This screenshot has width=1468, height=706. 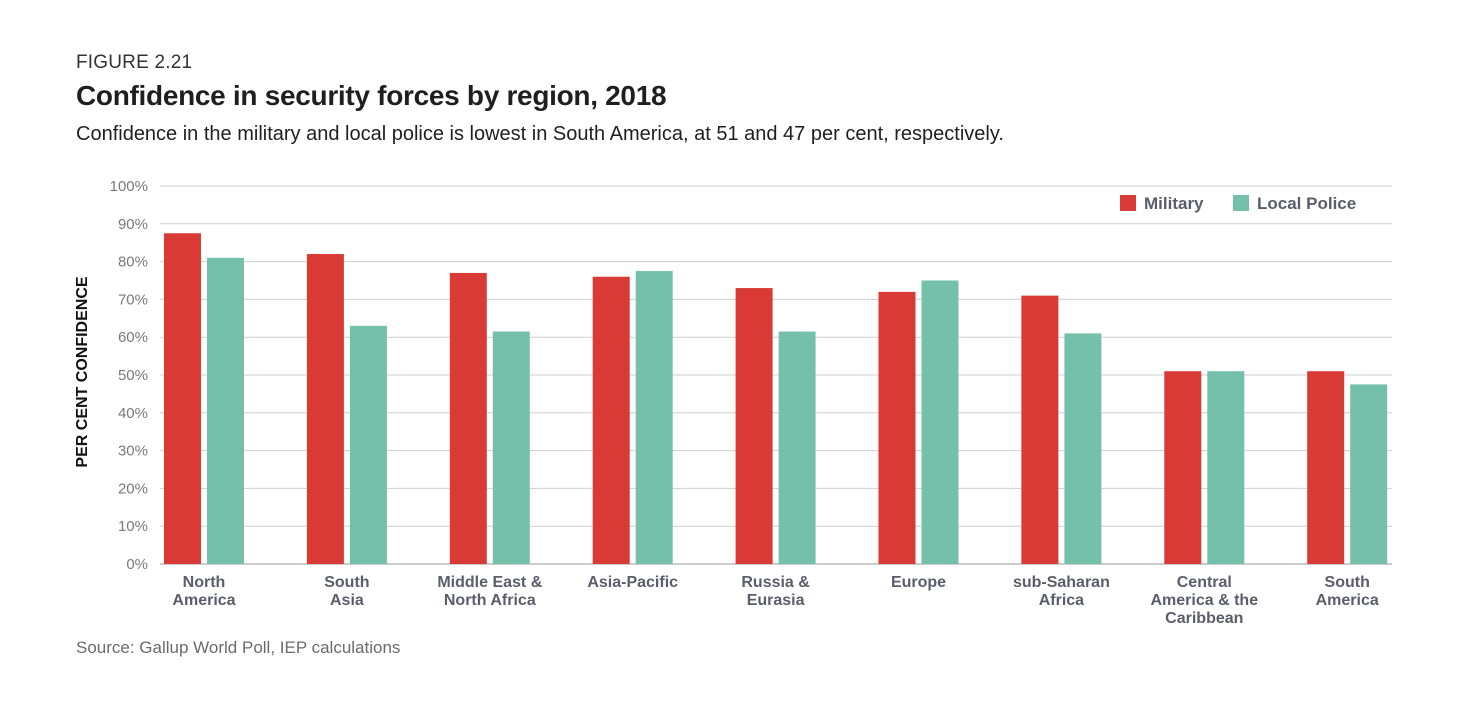 What do you see at coordinates (775, 582) in the screenshot?
I see `category-label-line: Russia &` at bounding box center [775, 582].